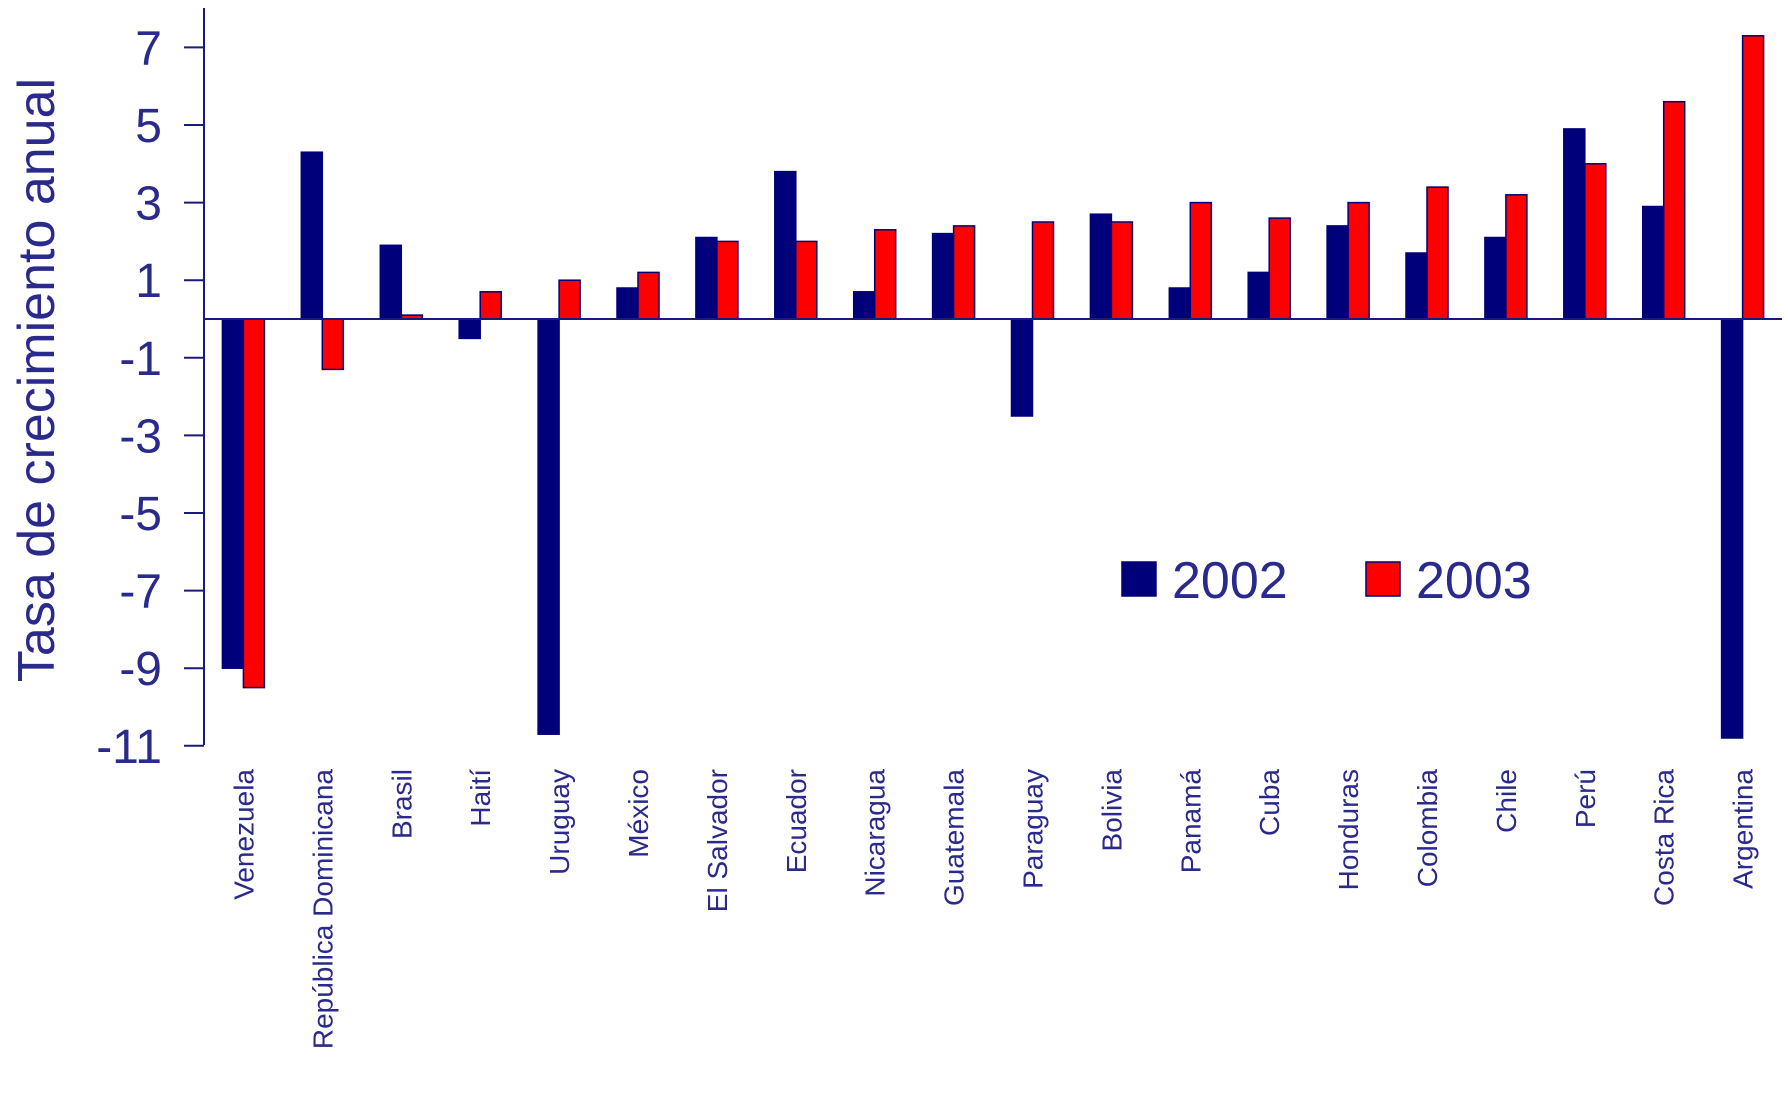 The width and height of the screenshot is (1788, 1101). What do you see at coordinates (140, 436) in the screenshot?
I see `y-tick-label: -3` at bounding box center [140, 436].